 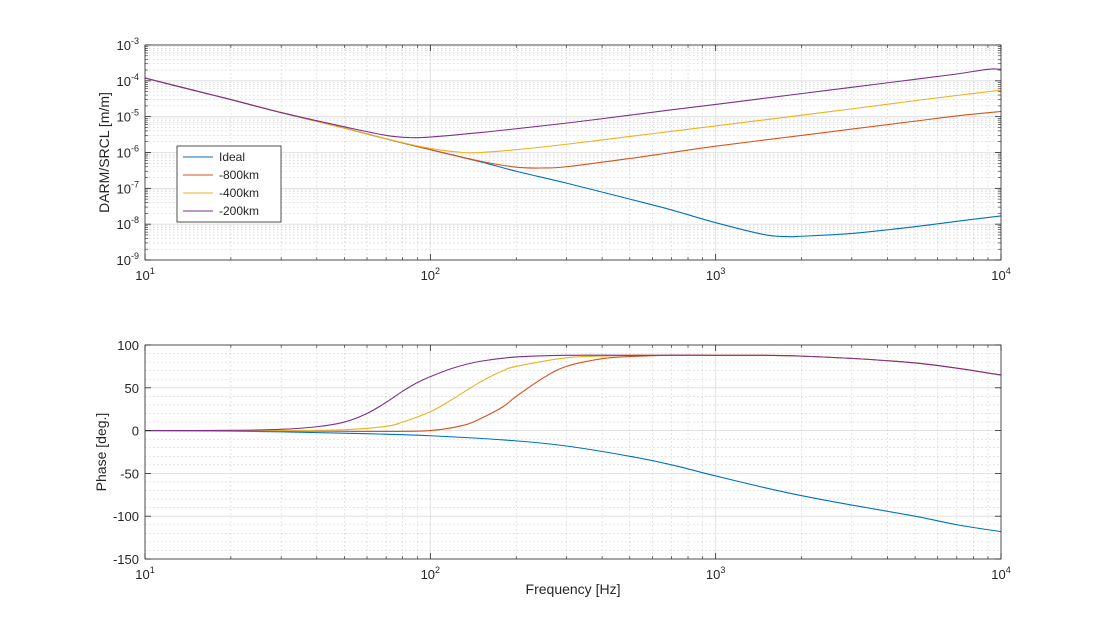 What do you see at coordinates (101, 452) in the screenshot?
I see `phase-y-axis-label: Phase [deg.]` at bounding box center [101, 452].